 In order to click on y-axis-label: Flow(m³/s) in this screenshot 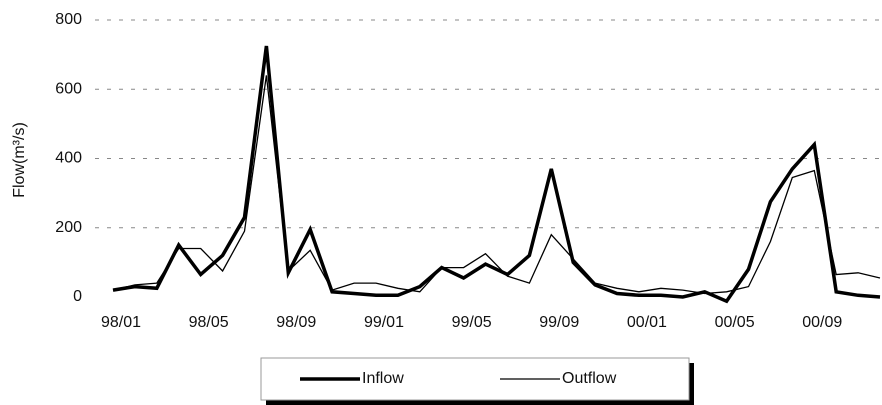, I will do `click(19, 160)`.